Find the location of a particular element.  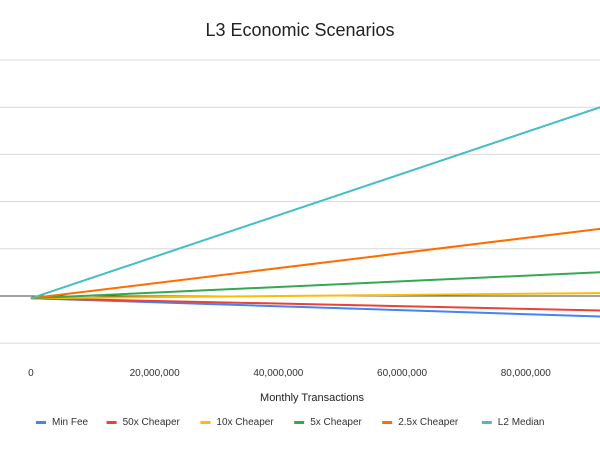

legend-label: 50x Cheaper is located at coordinates (152, 422).